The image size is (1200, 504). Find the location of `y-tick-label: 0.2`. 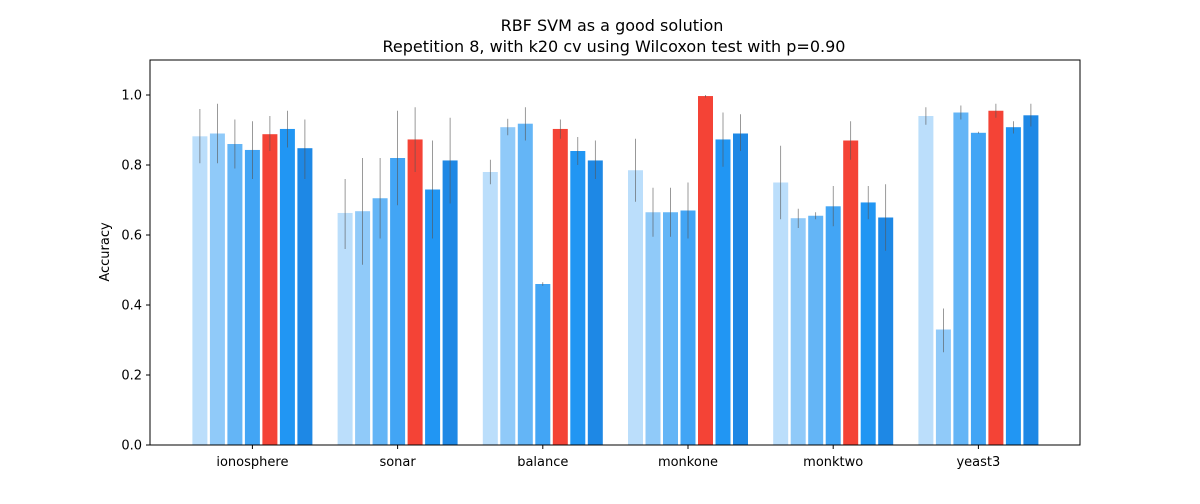

y-tick-label: 0.2 is located at coordinates (131, 376).